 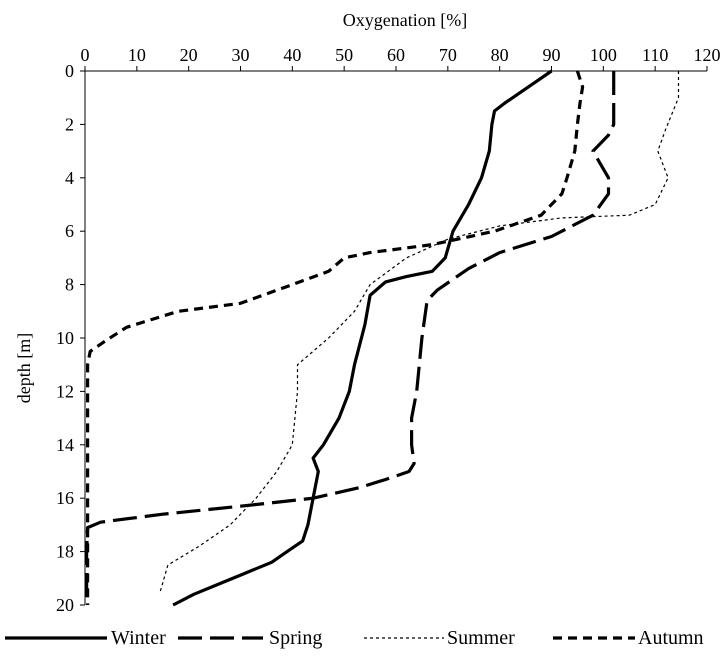 What do you see at coordinates (65, 391) in the screenshot?
I see `y-tick-label: 12` at bounding box center [65, 391].